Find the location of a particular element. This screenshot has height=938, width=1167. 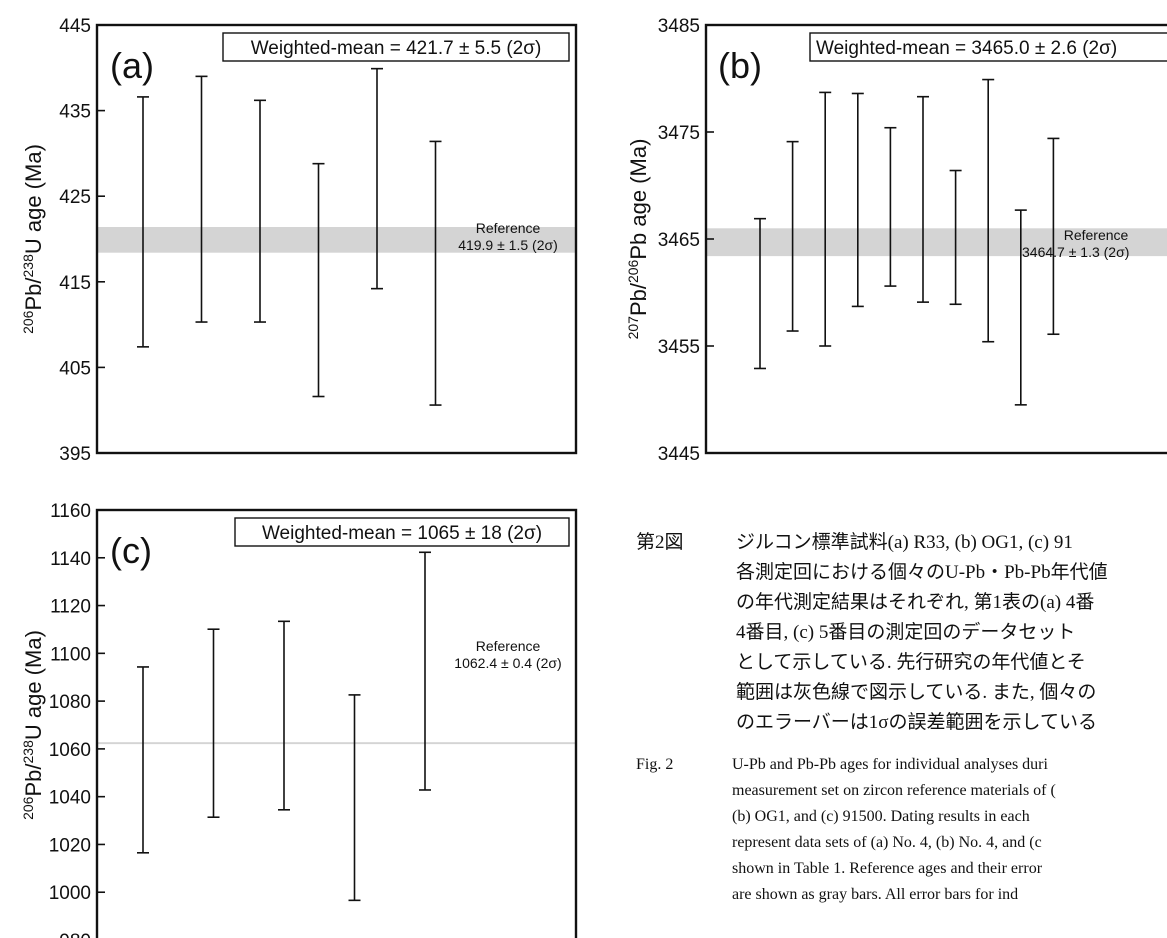

y-tick-label: 1080 is located at coordinates (70, 702).